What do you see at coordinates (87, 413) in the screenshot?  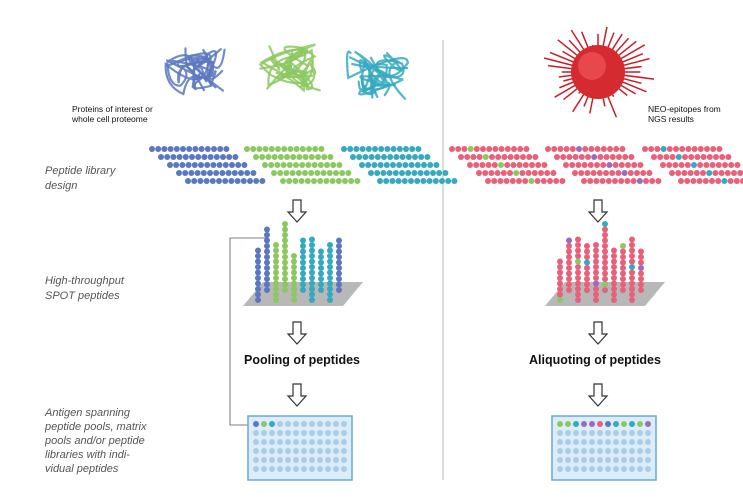 I see `side-label: Antigen spanning` at bounding box center [87, 413].